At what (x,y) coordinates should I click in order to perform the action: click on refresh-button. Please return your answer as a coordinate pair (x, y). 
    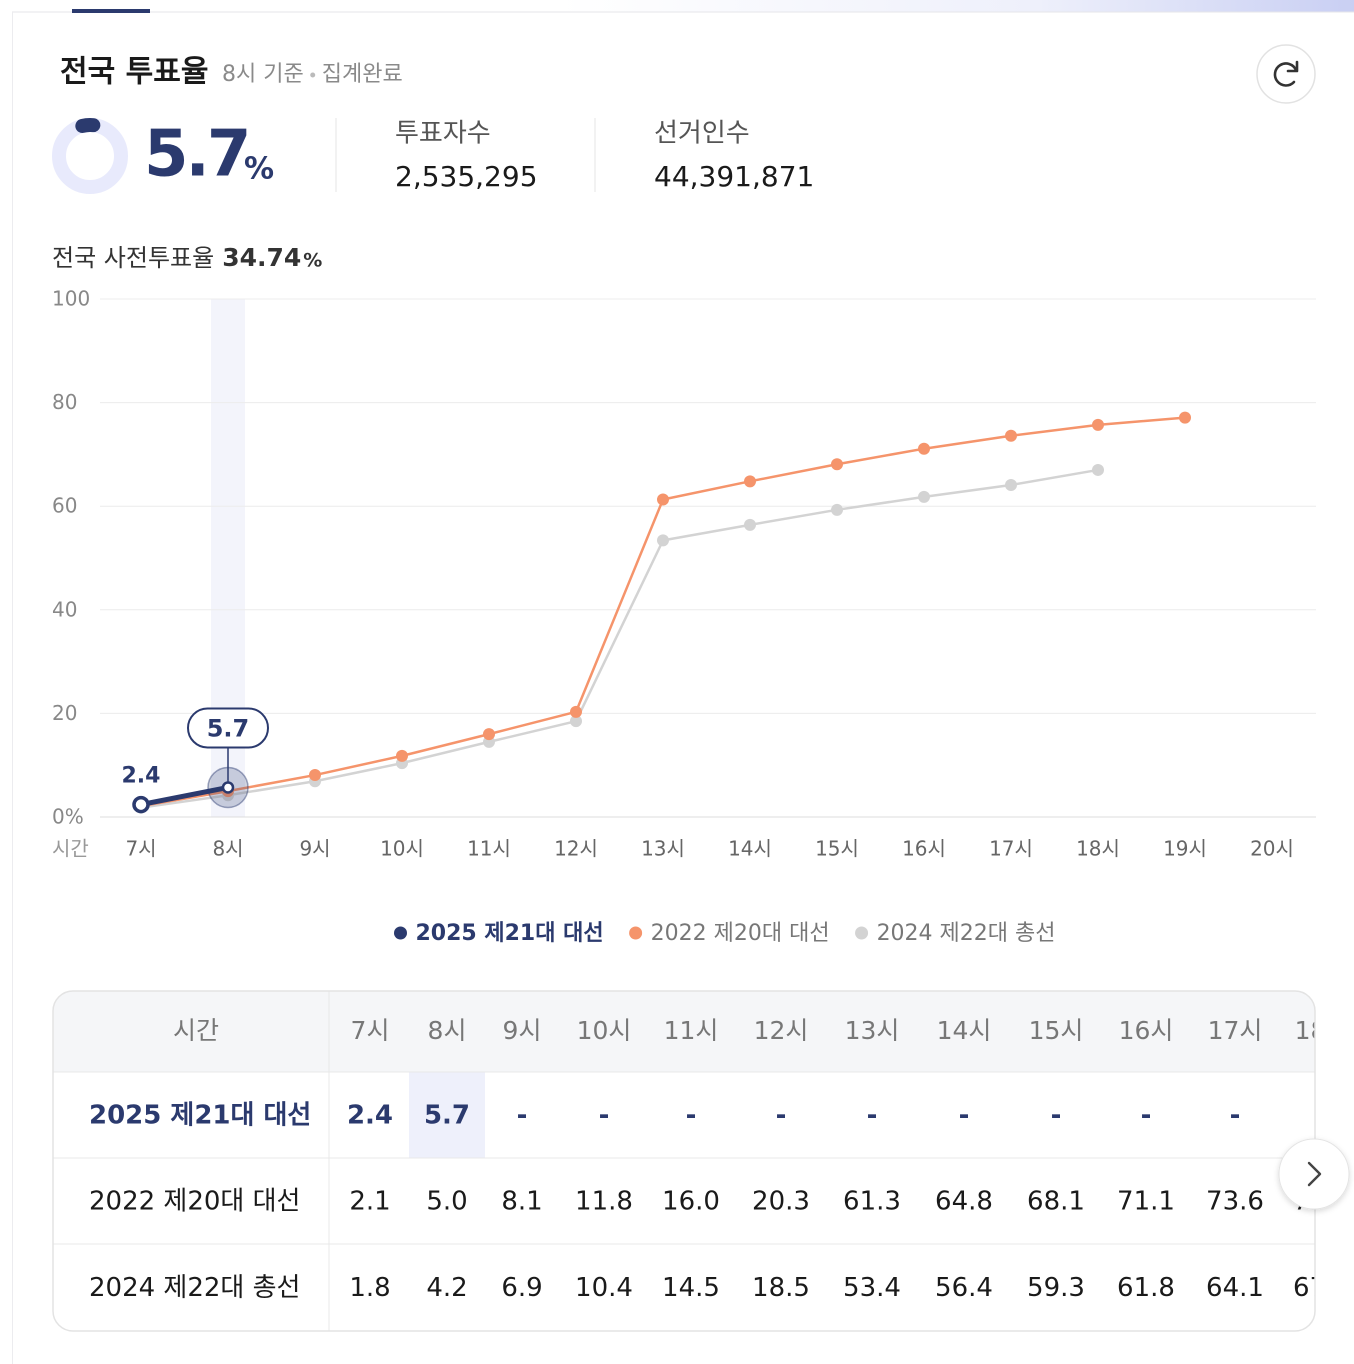
    Looking at the image, I should click on (1286, 74).